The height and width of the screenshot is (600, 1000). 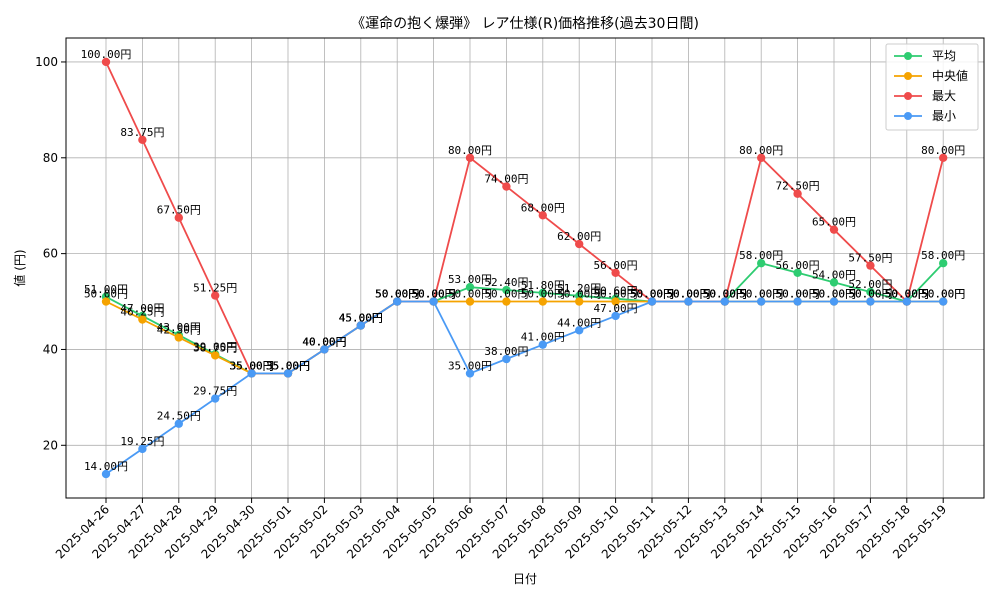 I want to click on data-label: 58.00円, so click(x=761, y=255).